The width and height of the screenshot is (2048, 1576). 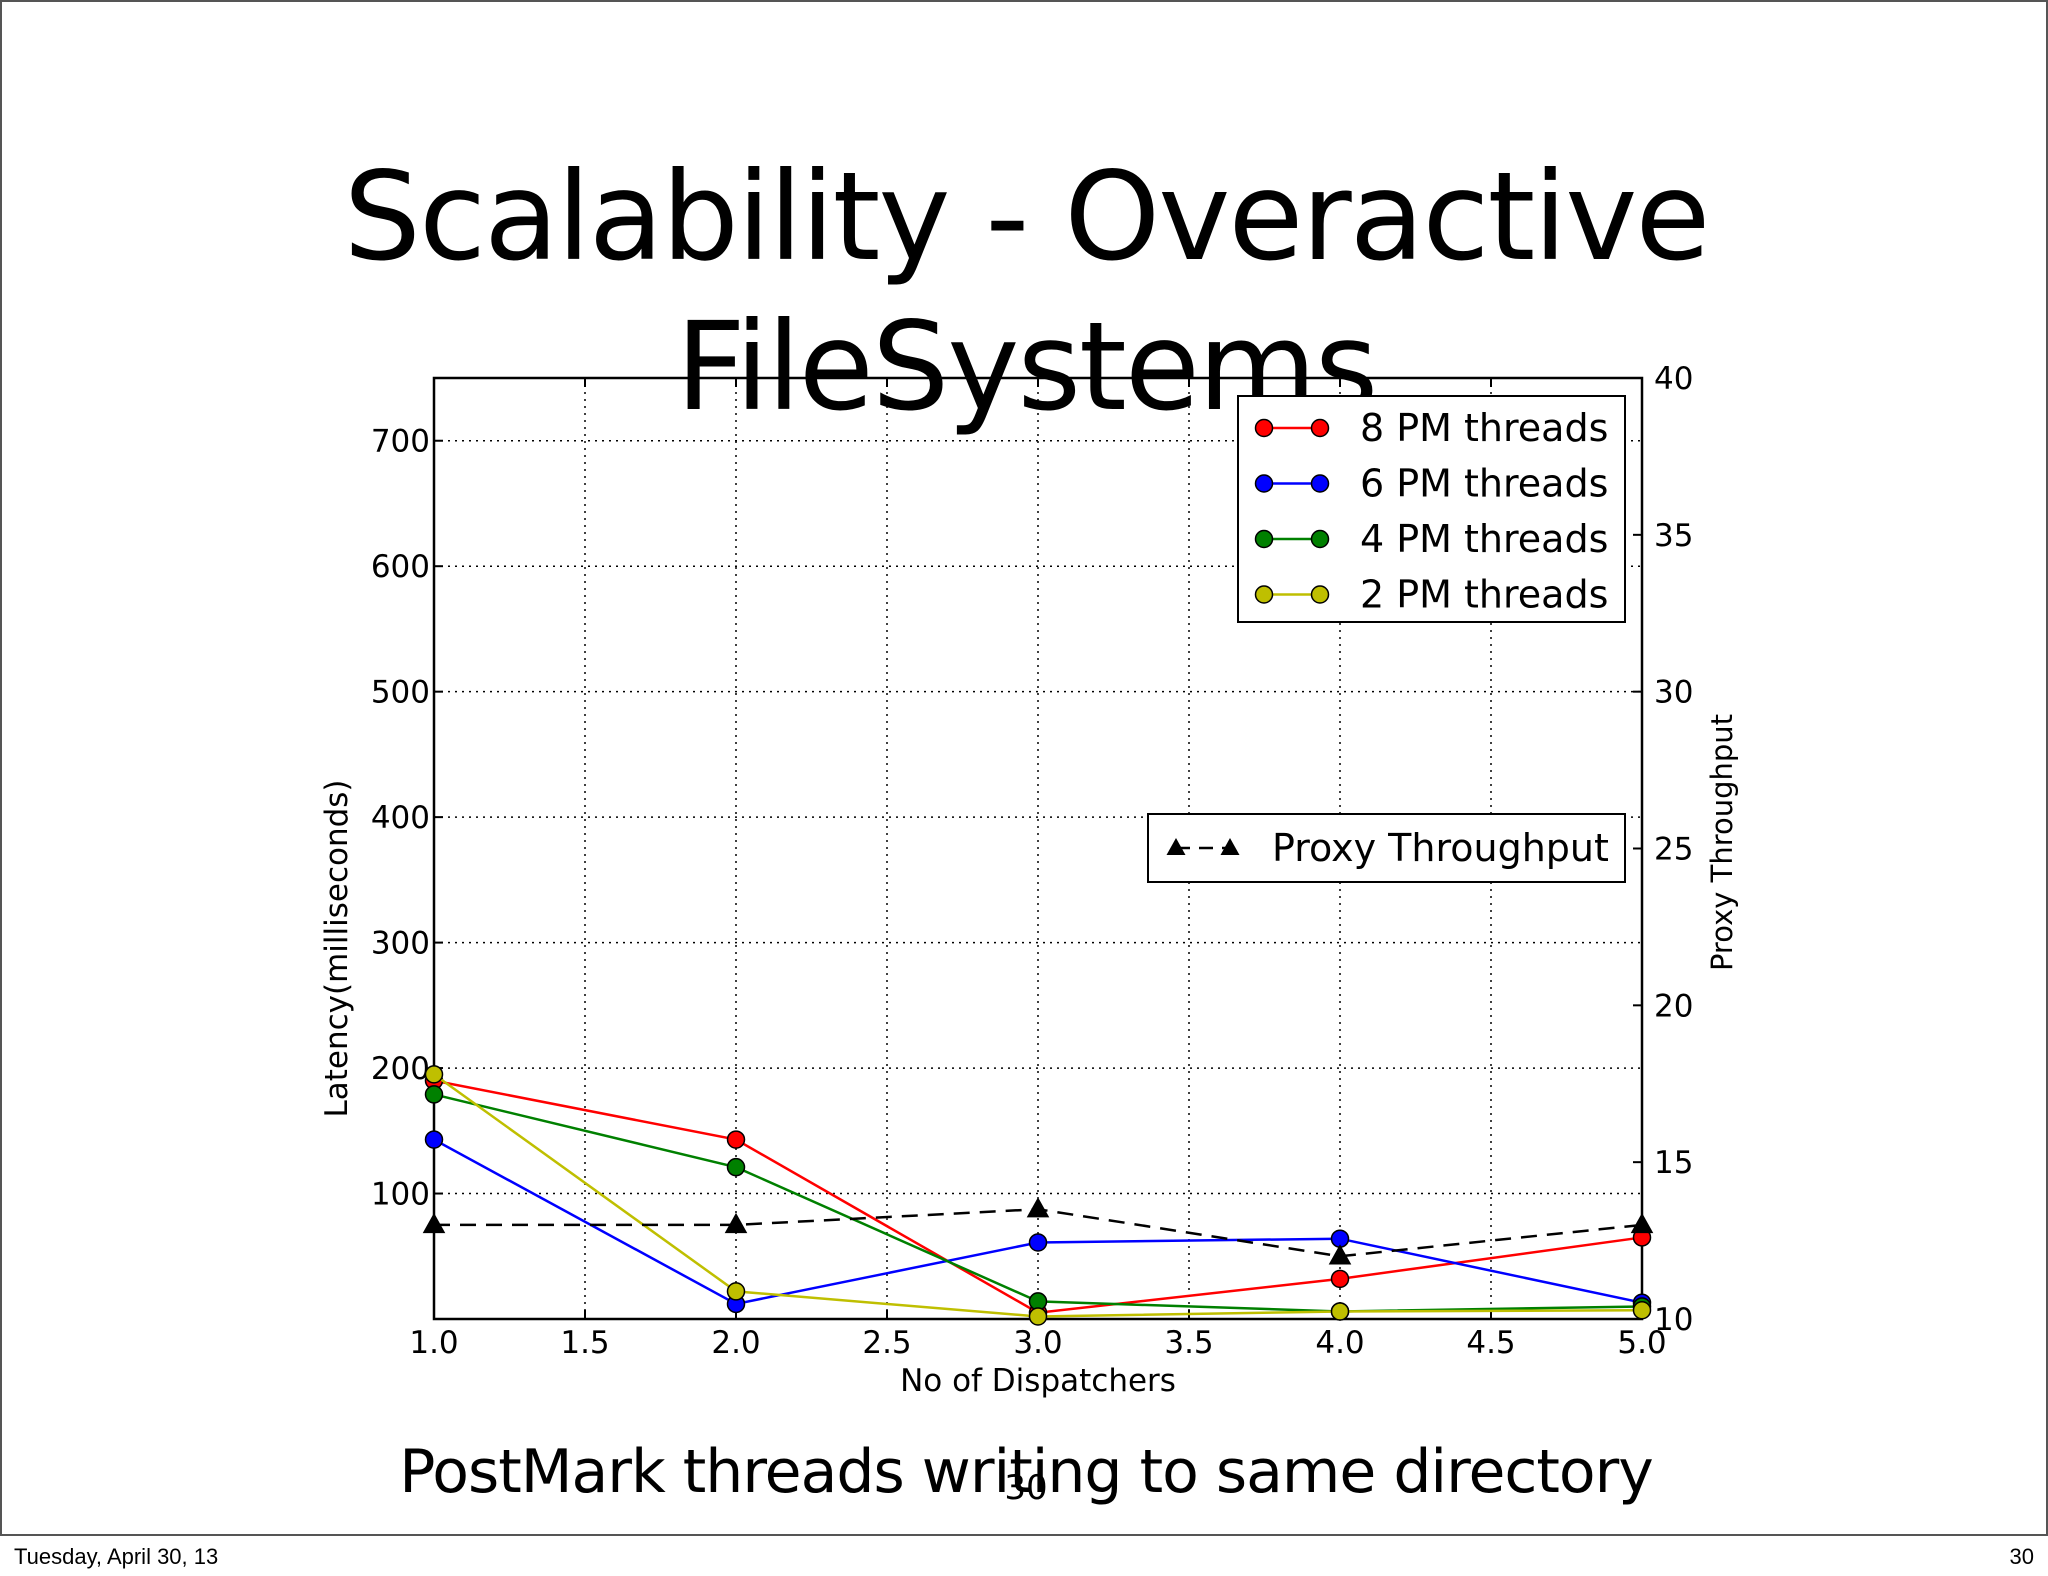 What do you see at coordinates (1484, 428) in the screenshot?
I see `legend-label-8pm: 8 PM threads` at bounding box center [1484, 428].